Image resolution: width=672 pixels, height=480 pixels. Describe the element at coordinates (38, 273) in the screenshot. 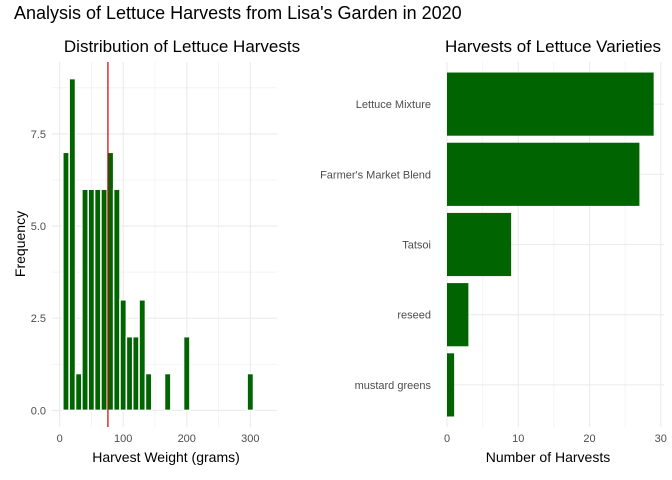

I see `histogram-y-tick-labels: 0.0 2.5 5.0 7.5` at that location.